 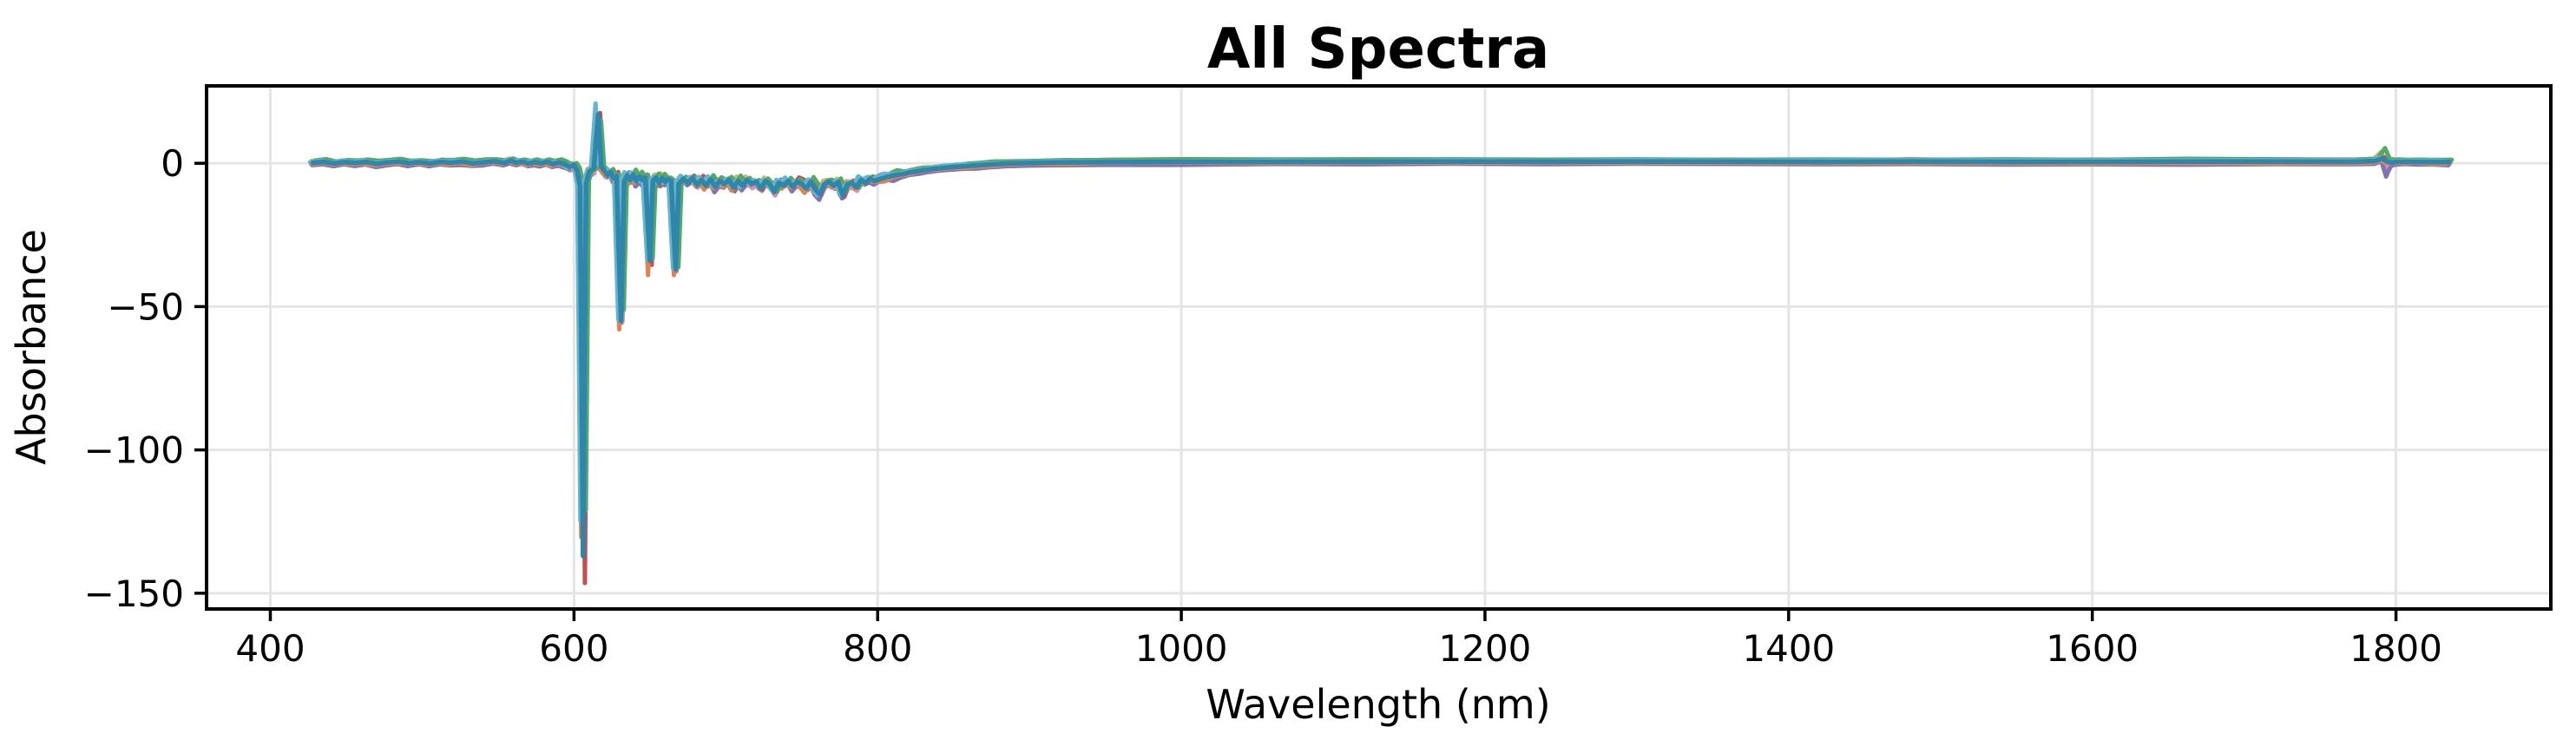 I want to click on y-tick-label: −50, so click(x=145, y=307).